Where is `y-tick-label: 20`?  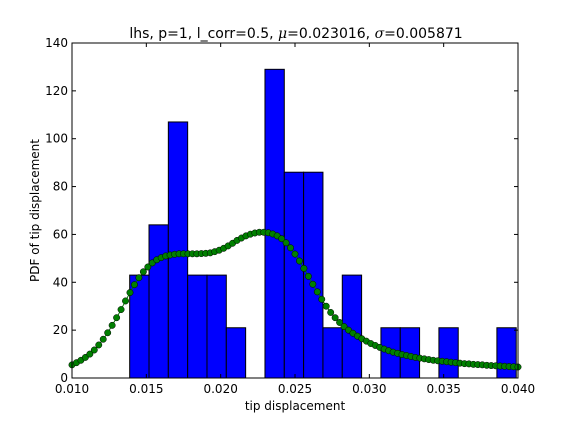
y-tick-label: 20 is located at coordinates (60, 330).